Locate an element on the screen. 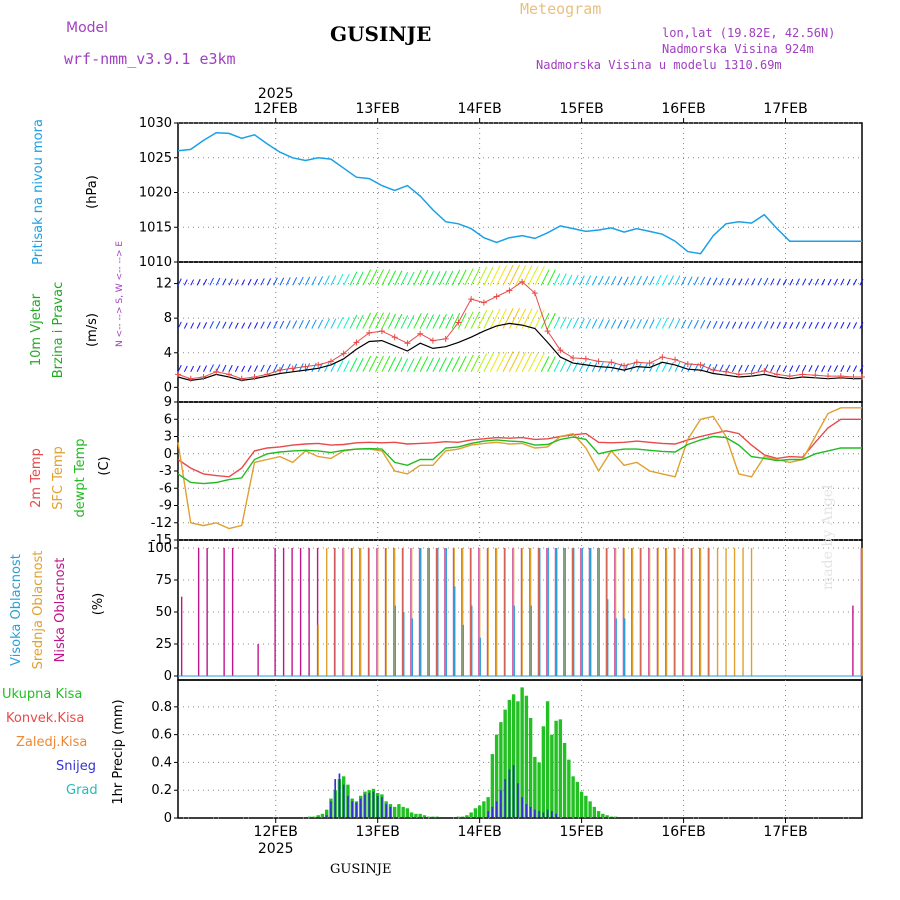  precip-legend-item: Ukupna Kisa is located at coordinates (42, 694).